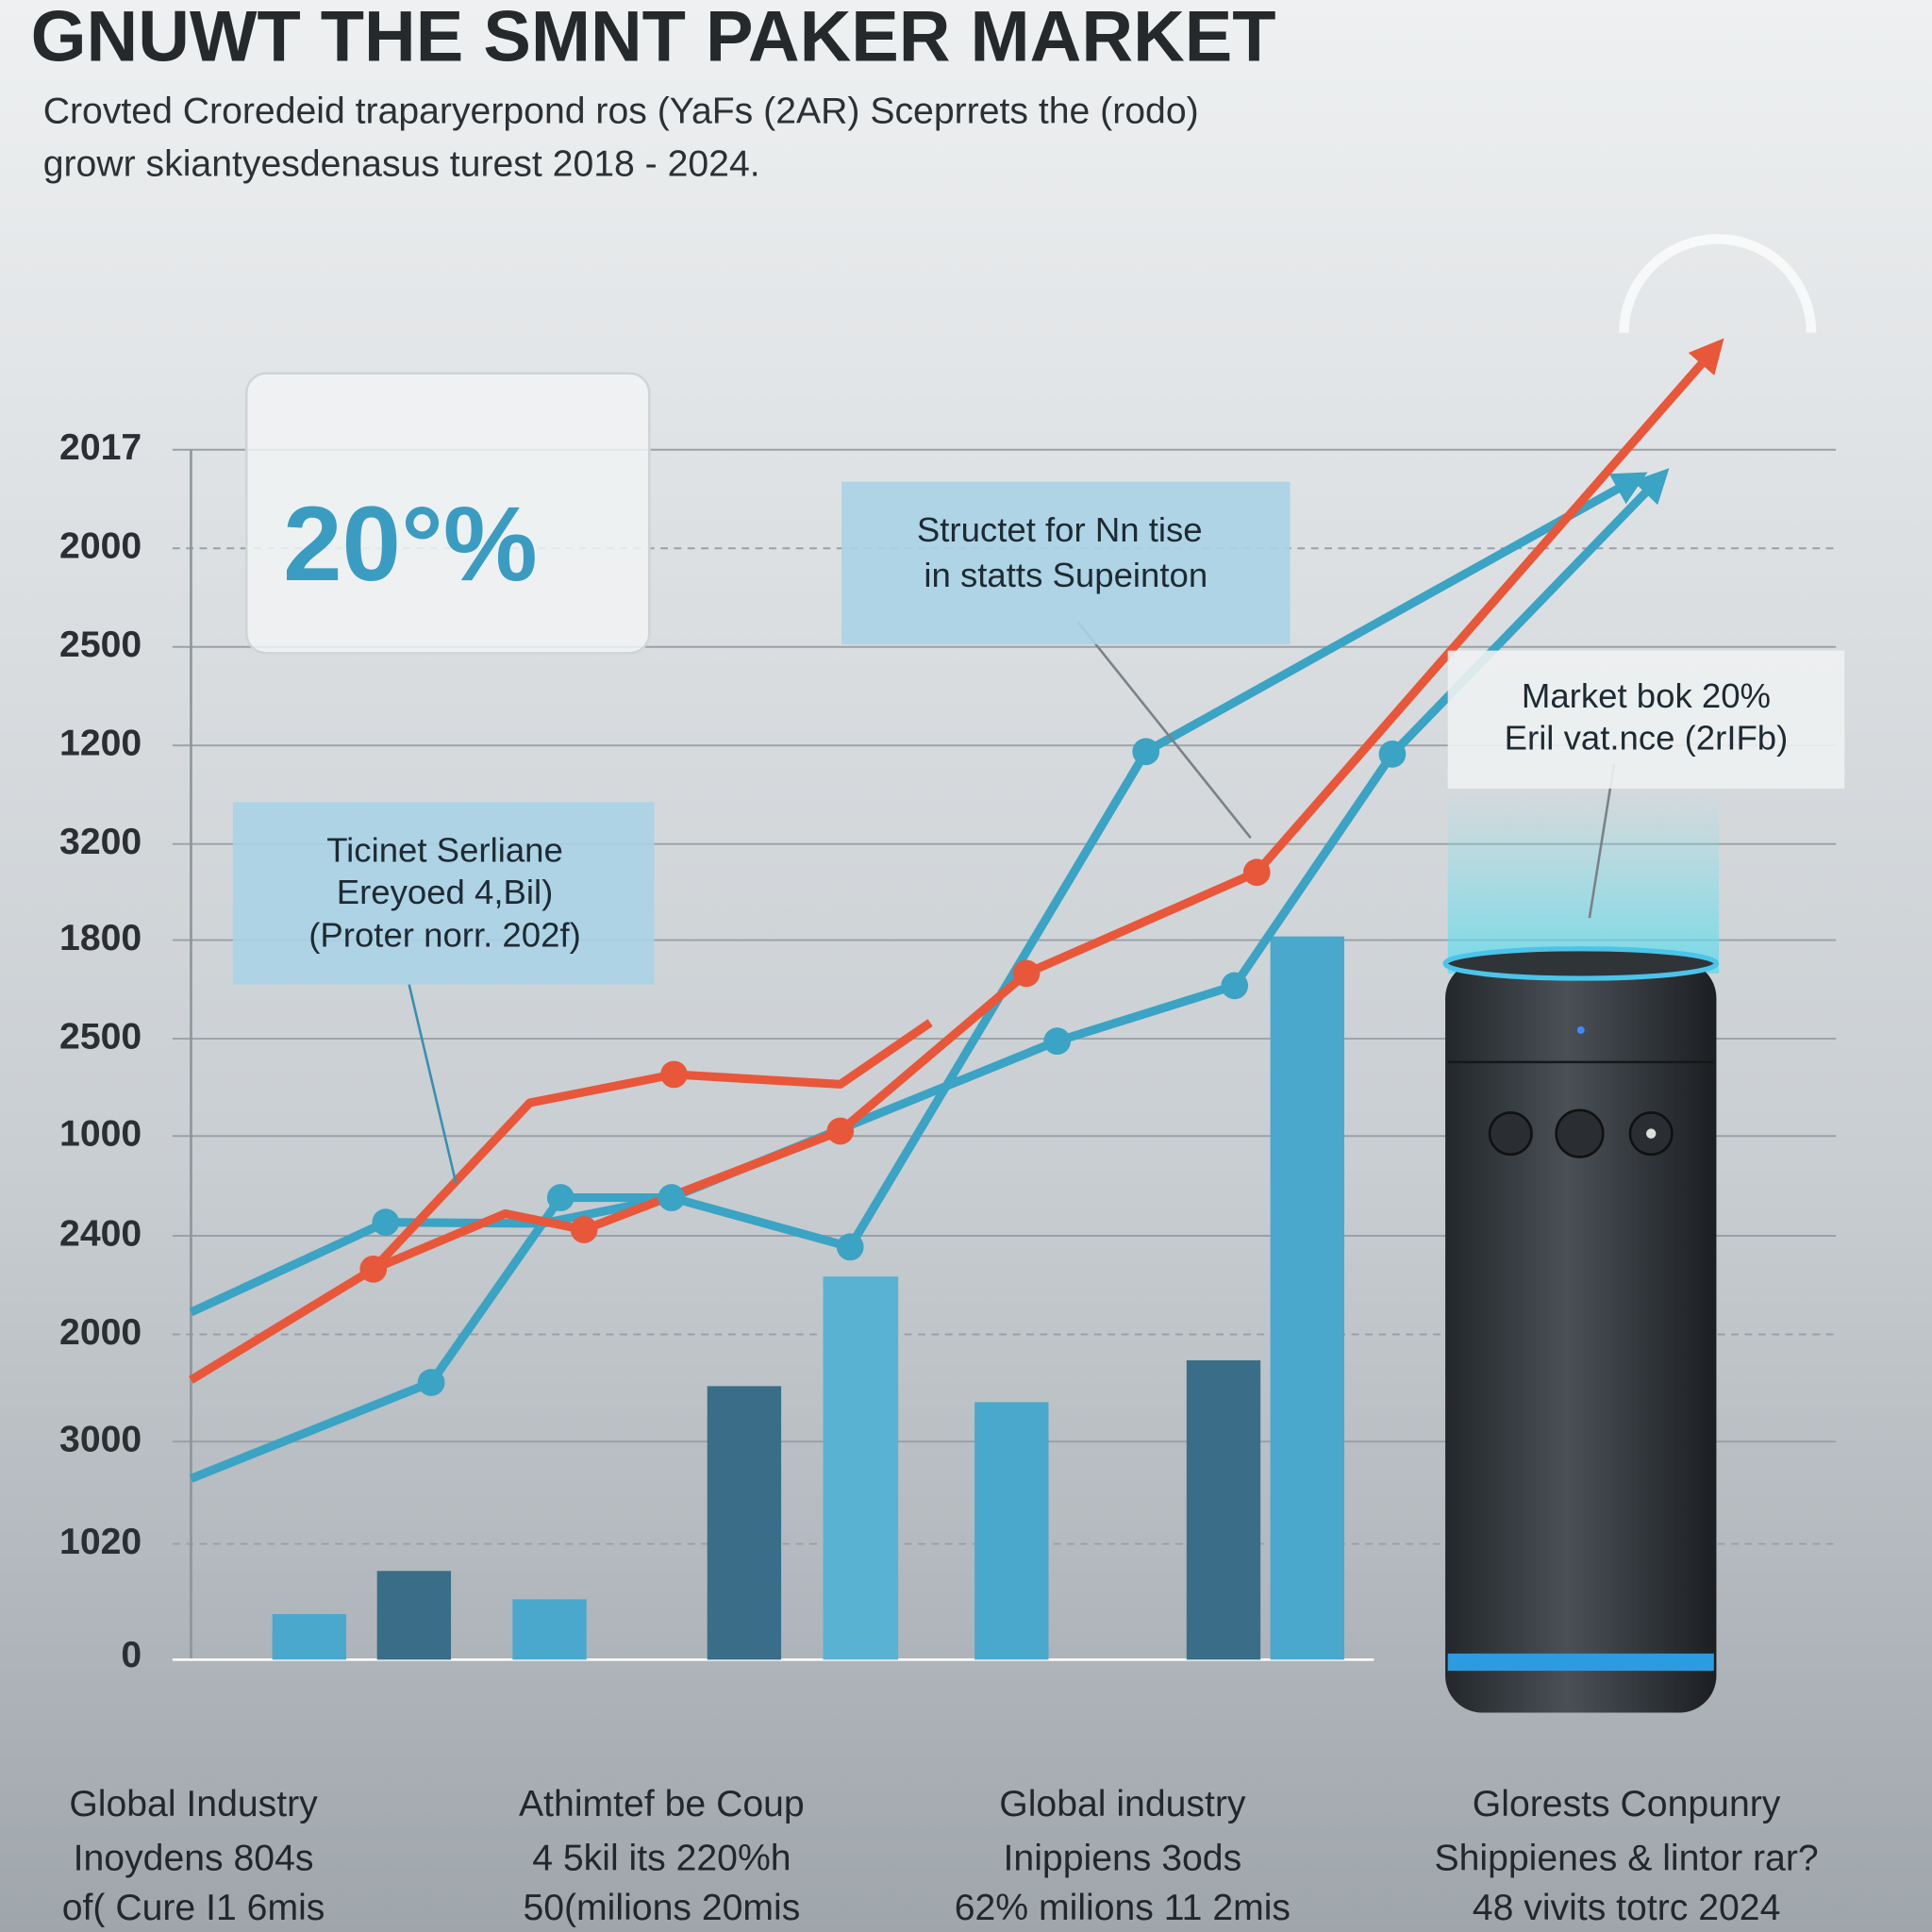 The width and height of the screenshot is (1932, 1932). I want to click on y-label: 1020, so click(100, 1542).